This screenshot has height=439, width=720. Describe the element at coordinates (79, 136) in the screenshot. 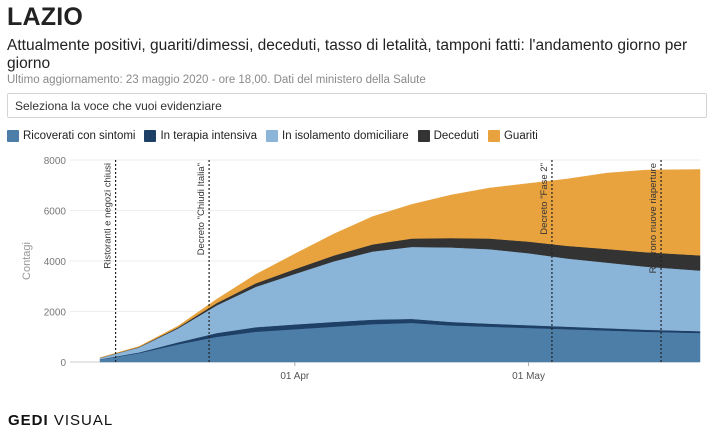

I see `legend-label-ricoverati: Ricoverati con sintomi` at that location.